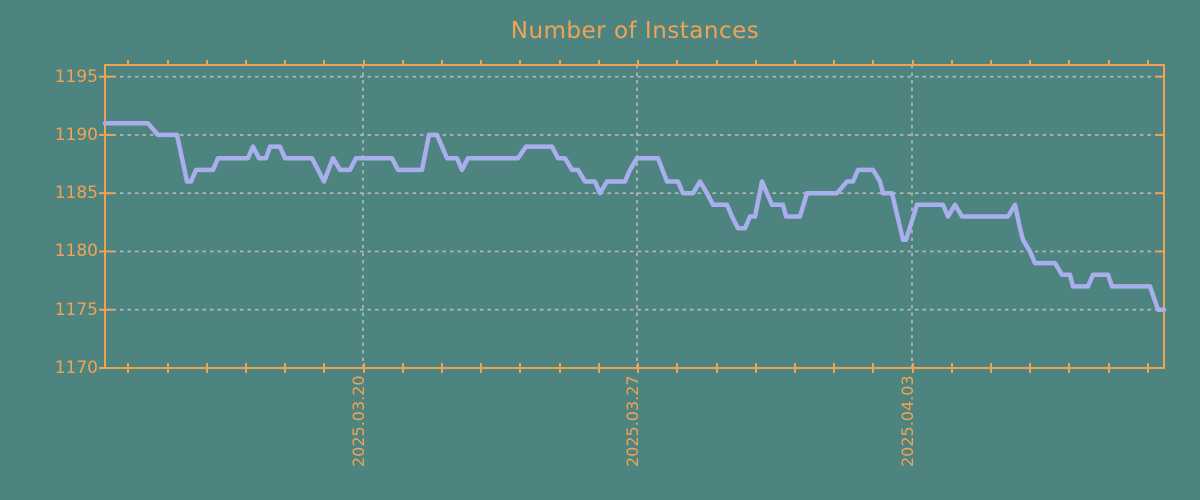 Image resolution: width=1200 pixels, height=500 pixels. I want to click on x-tick-label: 2025.03.27, so click(632, 421).